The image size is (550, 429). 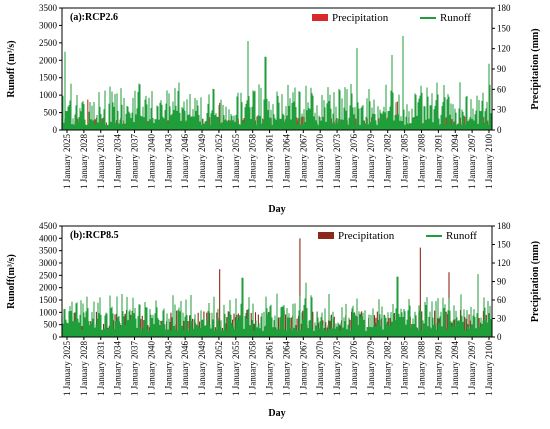 What do you see at coordinates (48, 238) in the screenshot?
I see `y-tick-label: 4000` at bounding box center [48, 238].